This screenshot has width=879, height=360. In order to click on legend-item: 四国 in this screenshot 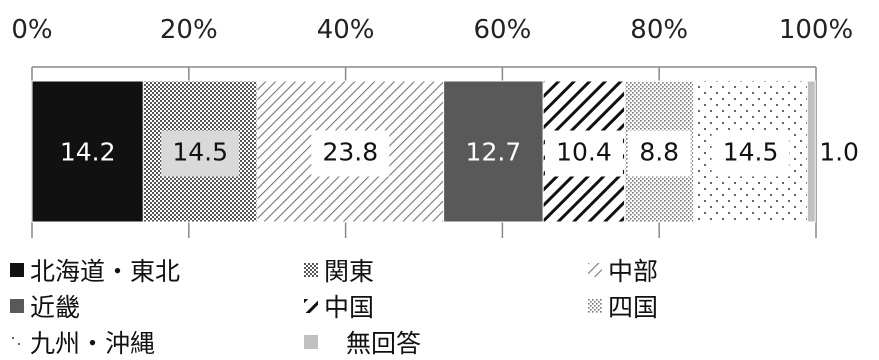, I will do `click(623, 306)`.